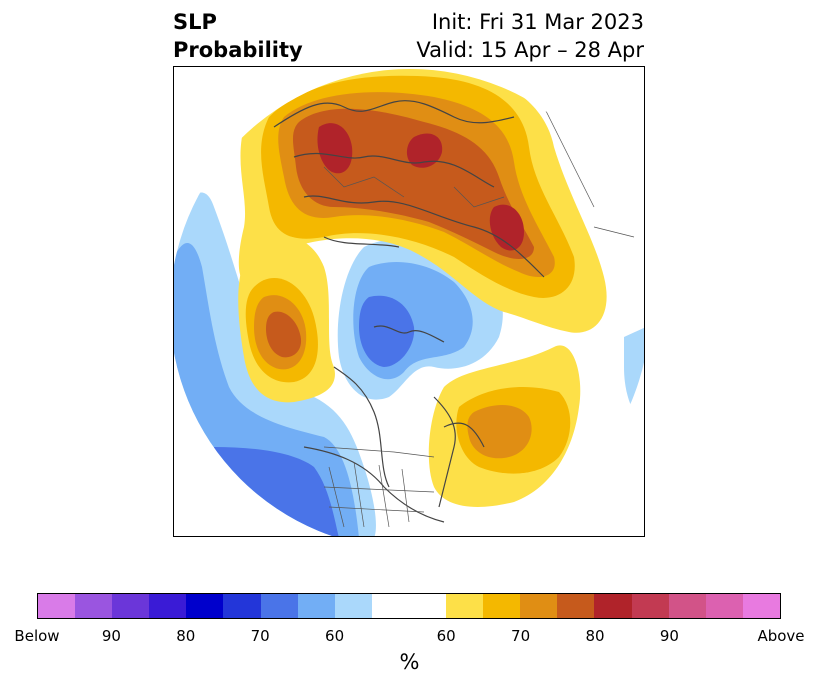  I want to click on prob-above-75-pac, so click(284, 334).